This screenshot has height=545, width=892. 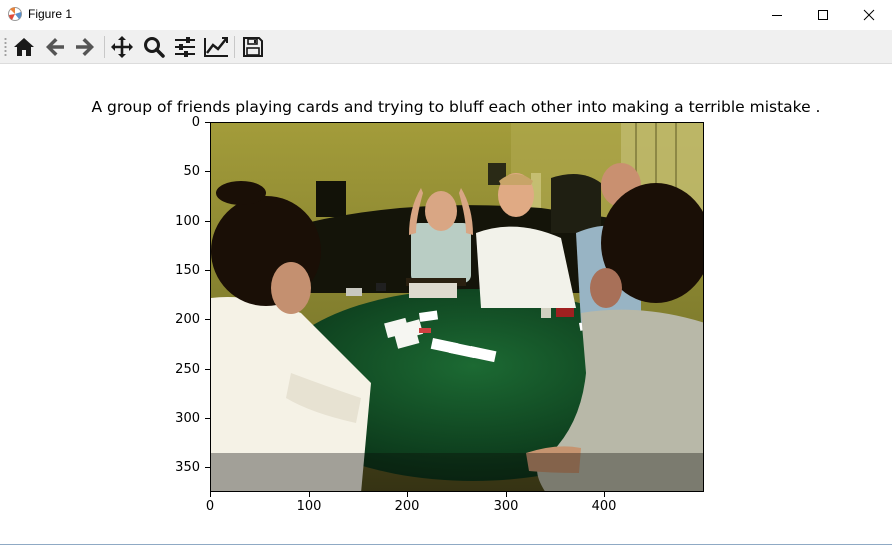 I want to click on close-icon, so click(x=869, y=15).